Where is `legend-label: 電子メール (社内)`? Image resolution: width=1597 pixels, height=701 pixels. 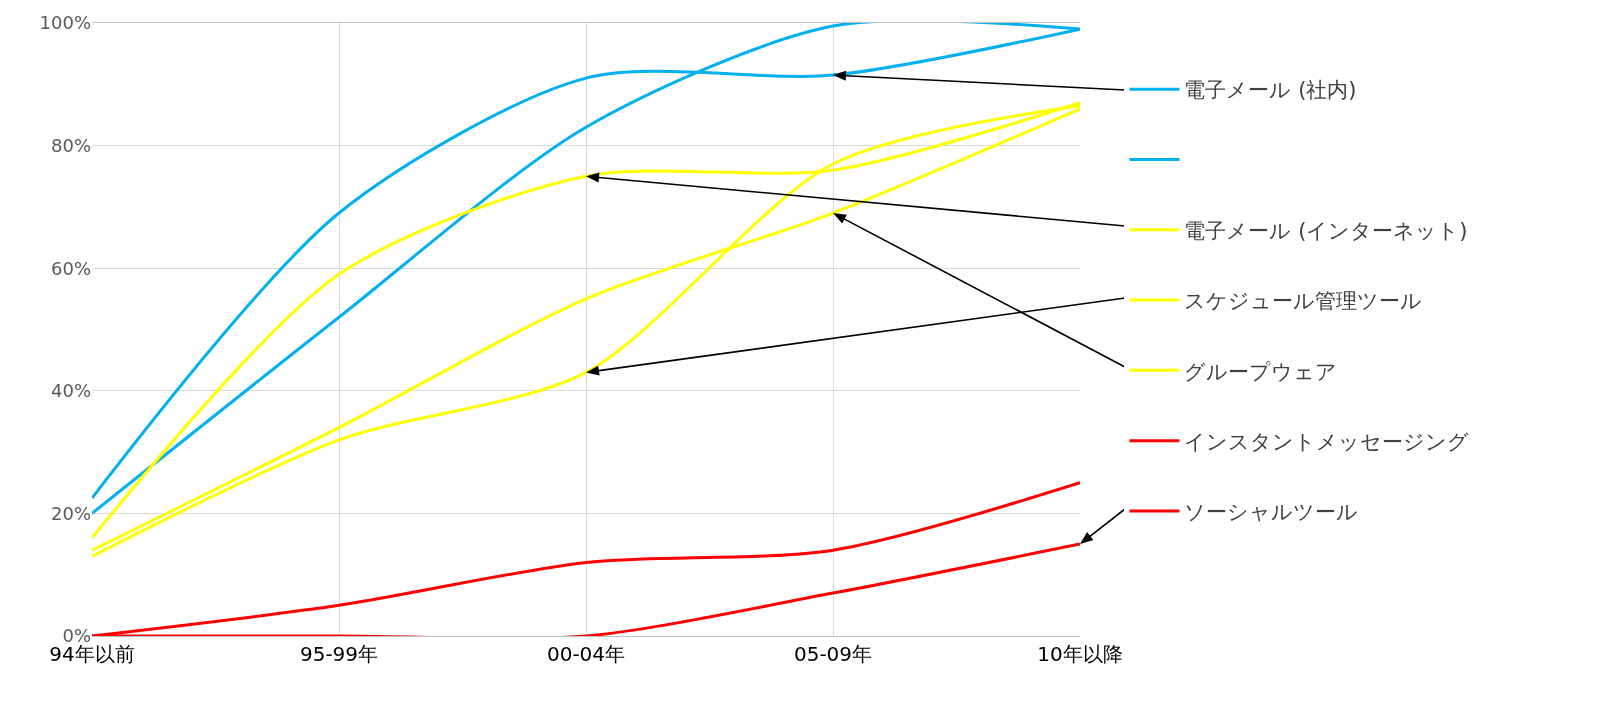
legend-label: 電子メール (社内) is located at coordinates (1270, 90).